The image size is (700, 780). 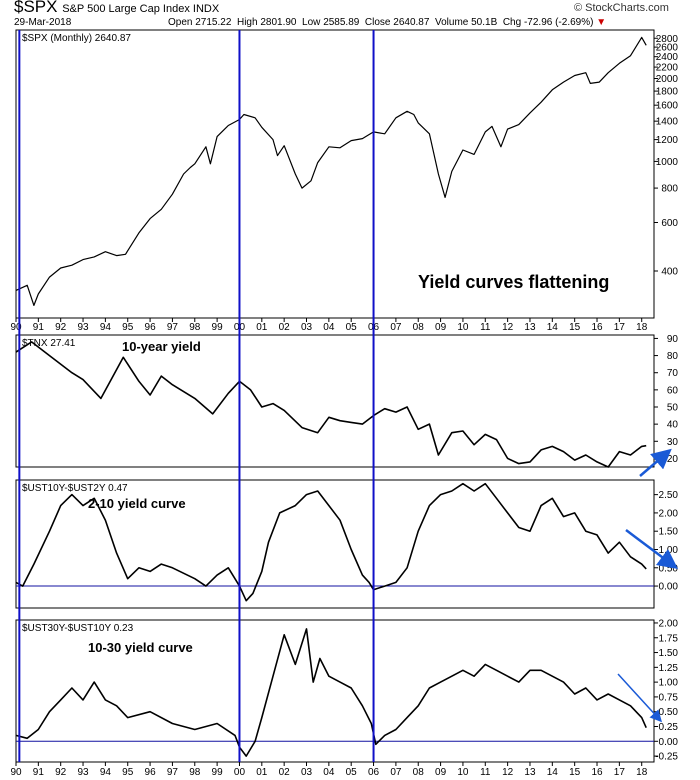 I want to click on x-tick-label-top: 90, so click(x=16, y=327).